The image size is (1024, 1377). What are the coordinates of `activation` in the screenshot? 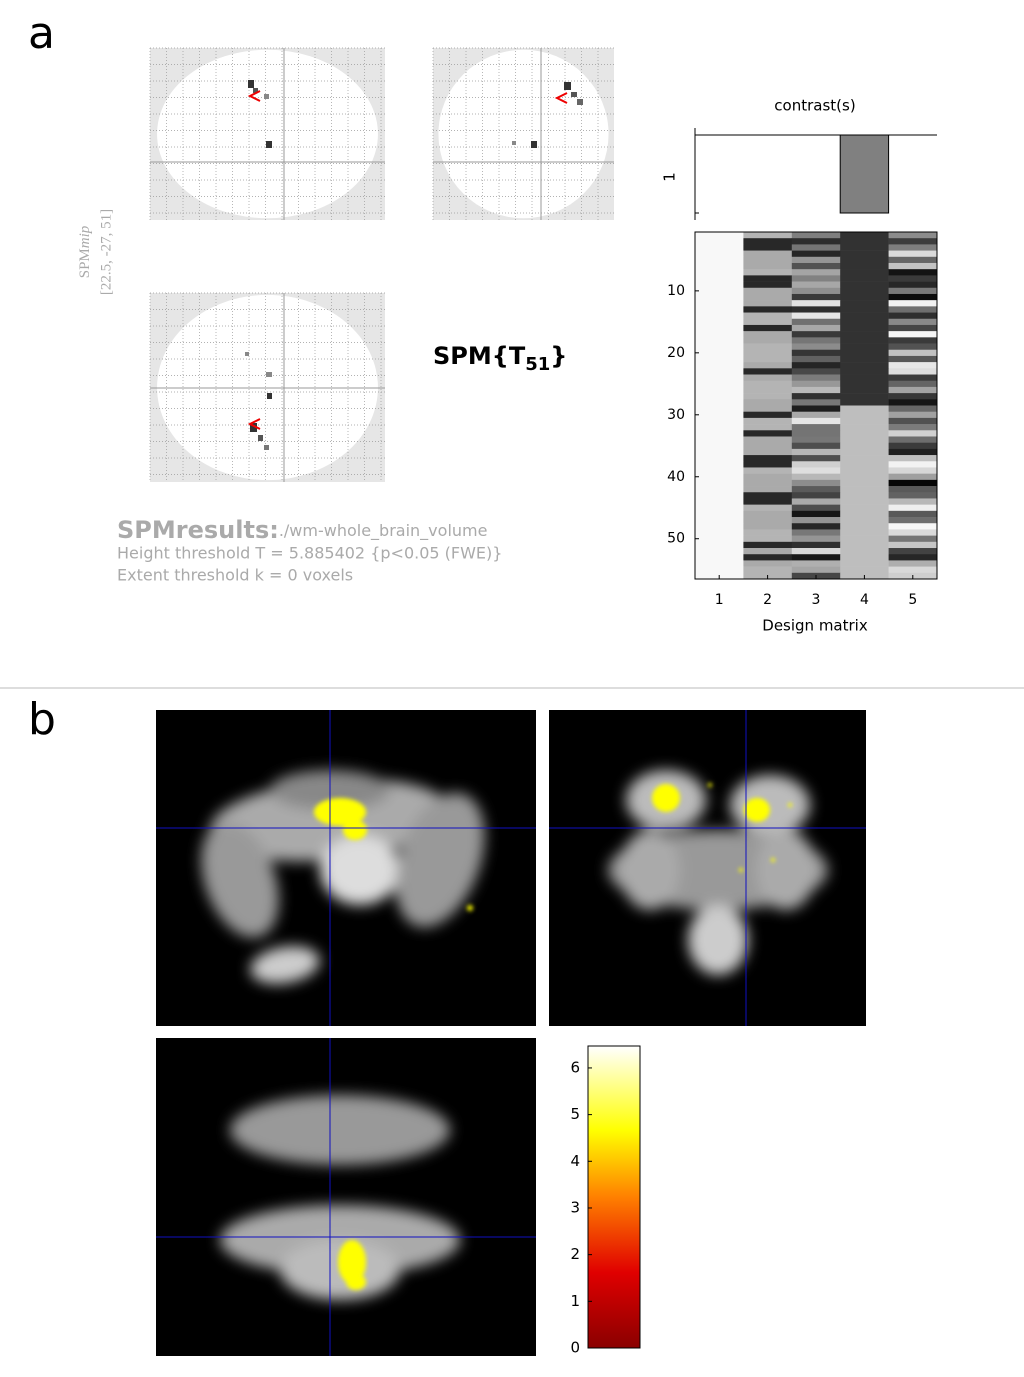 It's located at (393, 854).